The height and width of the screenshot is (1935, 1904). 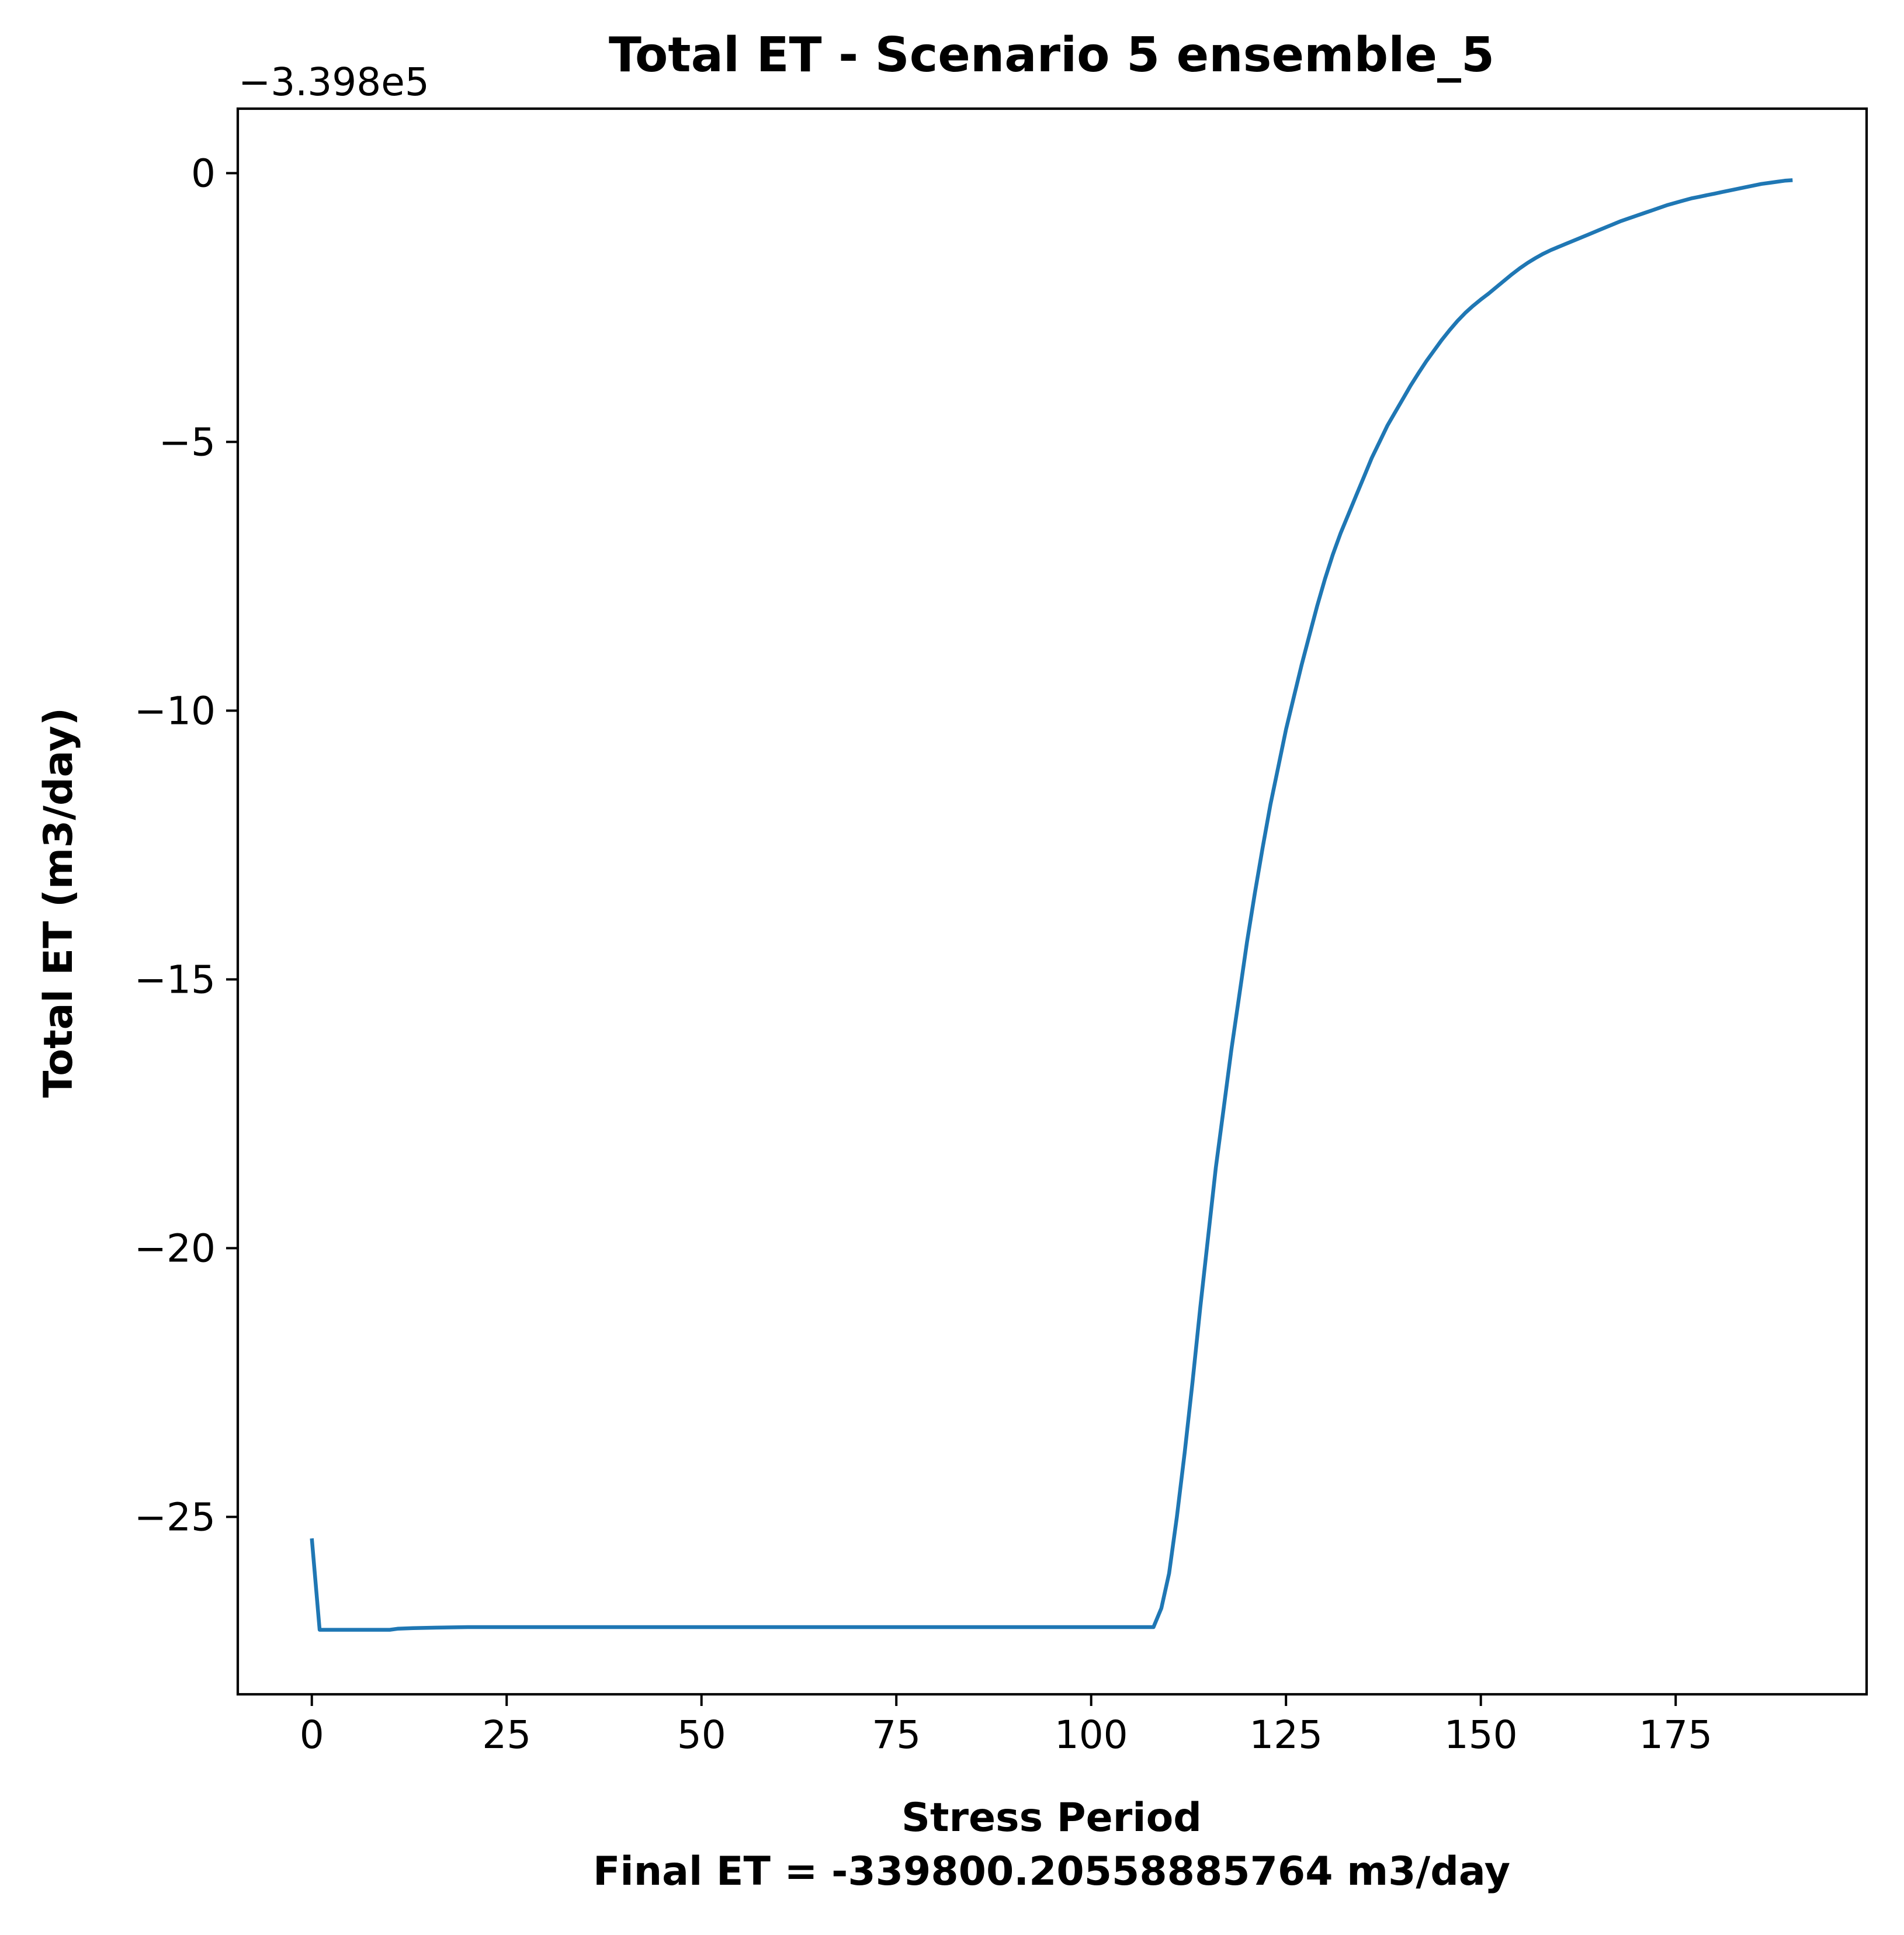 I want to click on y-tick-label: −25, so click(x=175, y=1516).